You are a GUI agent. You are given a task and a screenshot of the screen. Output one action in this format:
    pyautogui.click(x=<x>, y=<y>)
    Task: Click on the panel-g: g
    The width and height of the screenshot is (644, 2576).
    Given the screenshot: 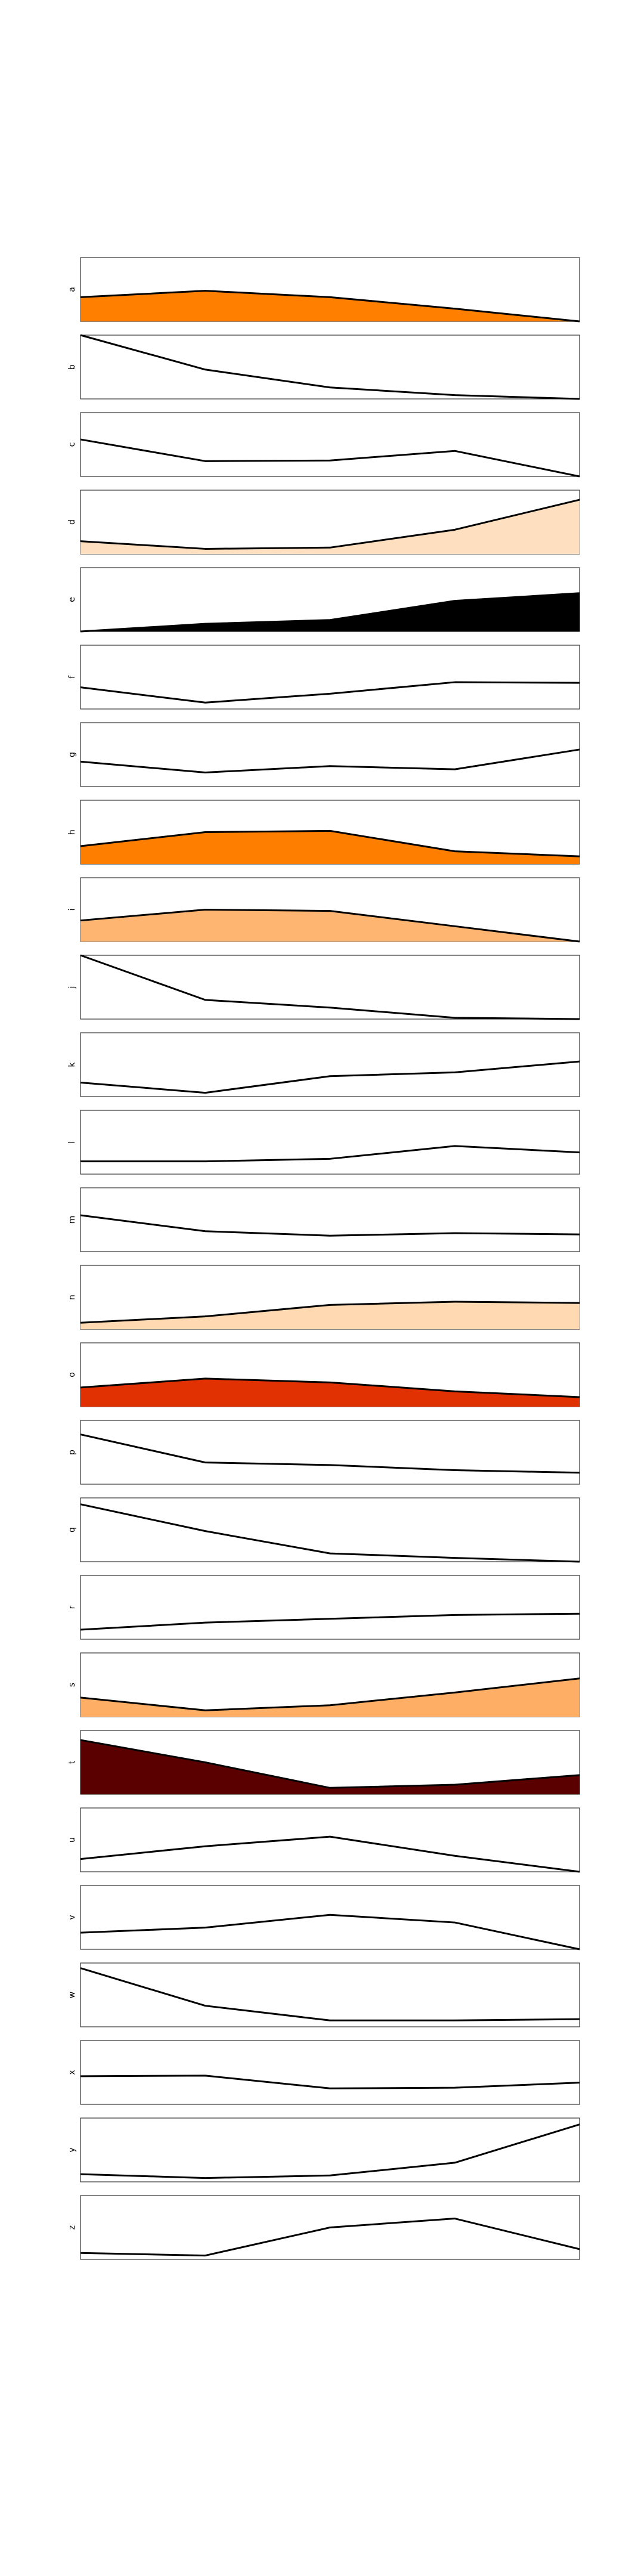 What is the action you would take?
    pyautogui.click(x=323, y=754)
    